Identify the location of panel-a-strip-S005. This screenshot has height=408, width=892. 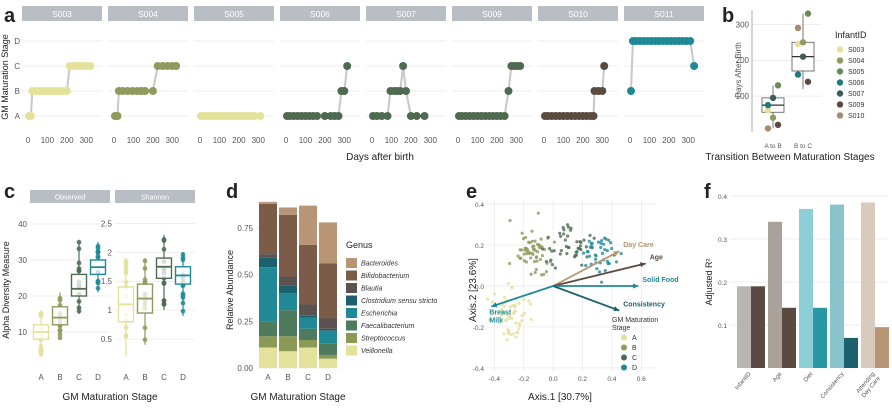
(234, 13).